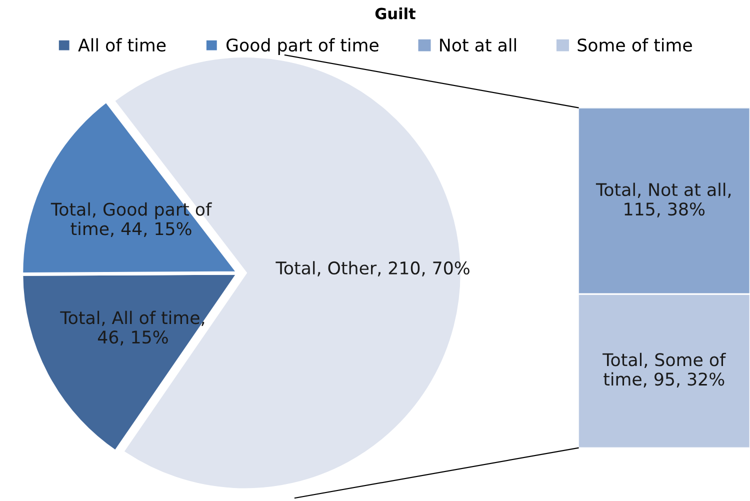 The image size is (750, 501). I want to click on data-label: Total, All of time, 46, 15%, so click(132, 328).